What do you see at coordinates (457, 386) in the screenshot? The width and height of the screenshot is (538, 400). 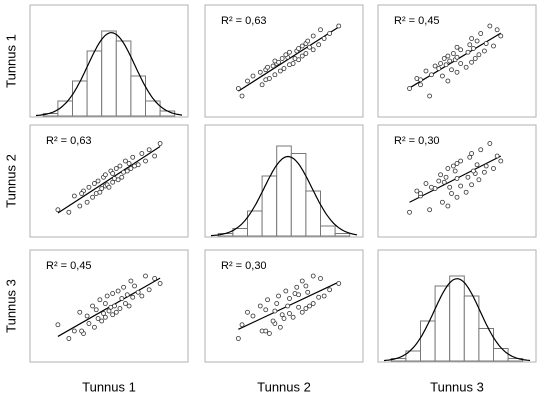 I see `x-axis-label: Tunnus 3` at bounding box center [457, 386].